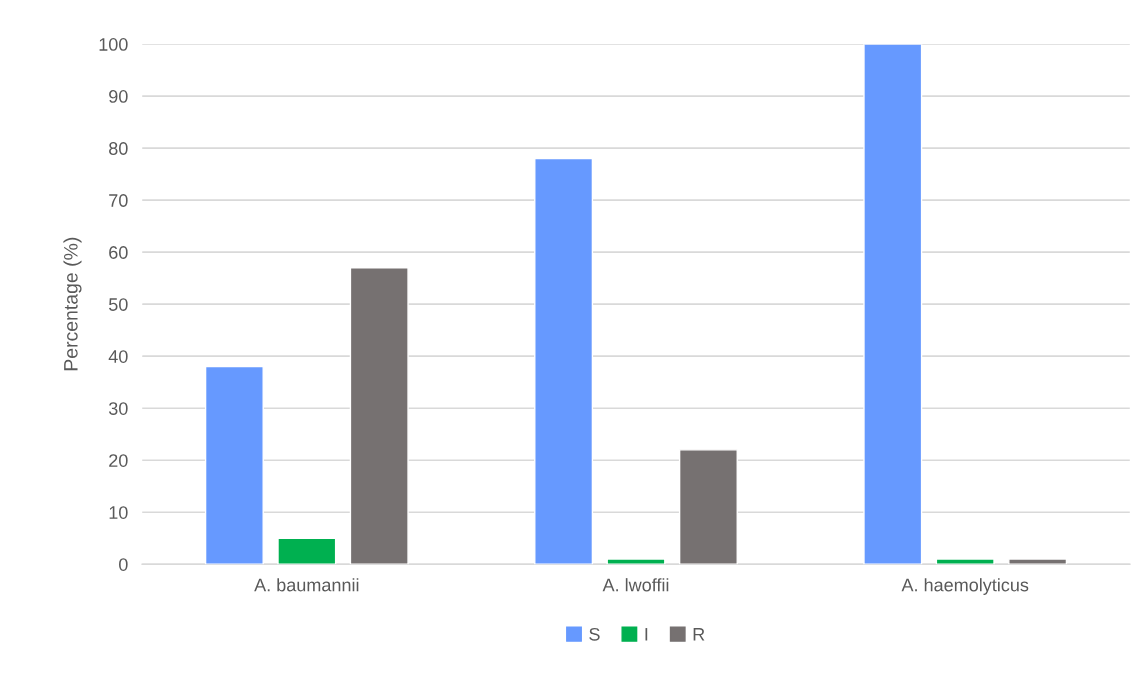  What do you see at coordinates (118, 148) in the screenshot?
I see `y-tick-label: 80` at bounding box center [118, 148].